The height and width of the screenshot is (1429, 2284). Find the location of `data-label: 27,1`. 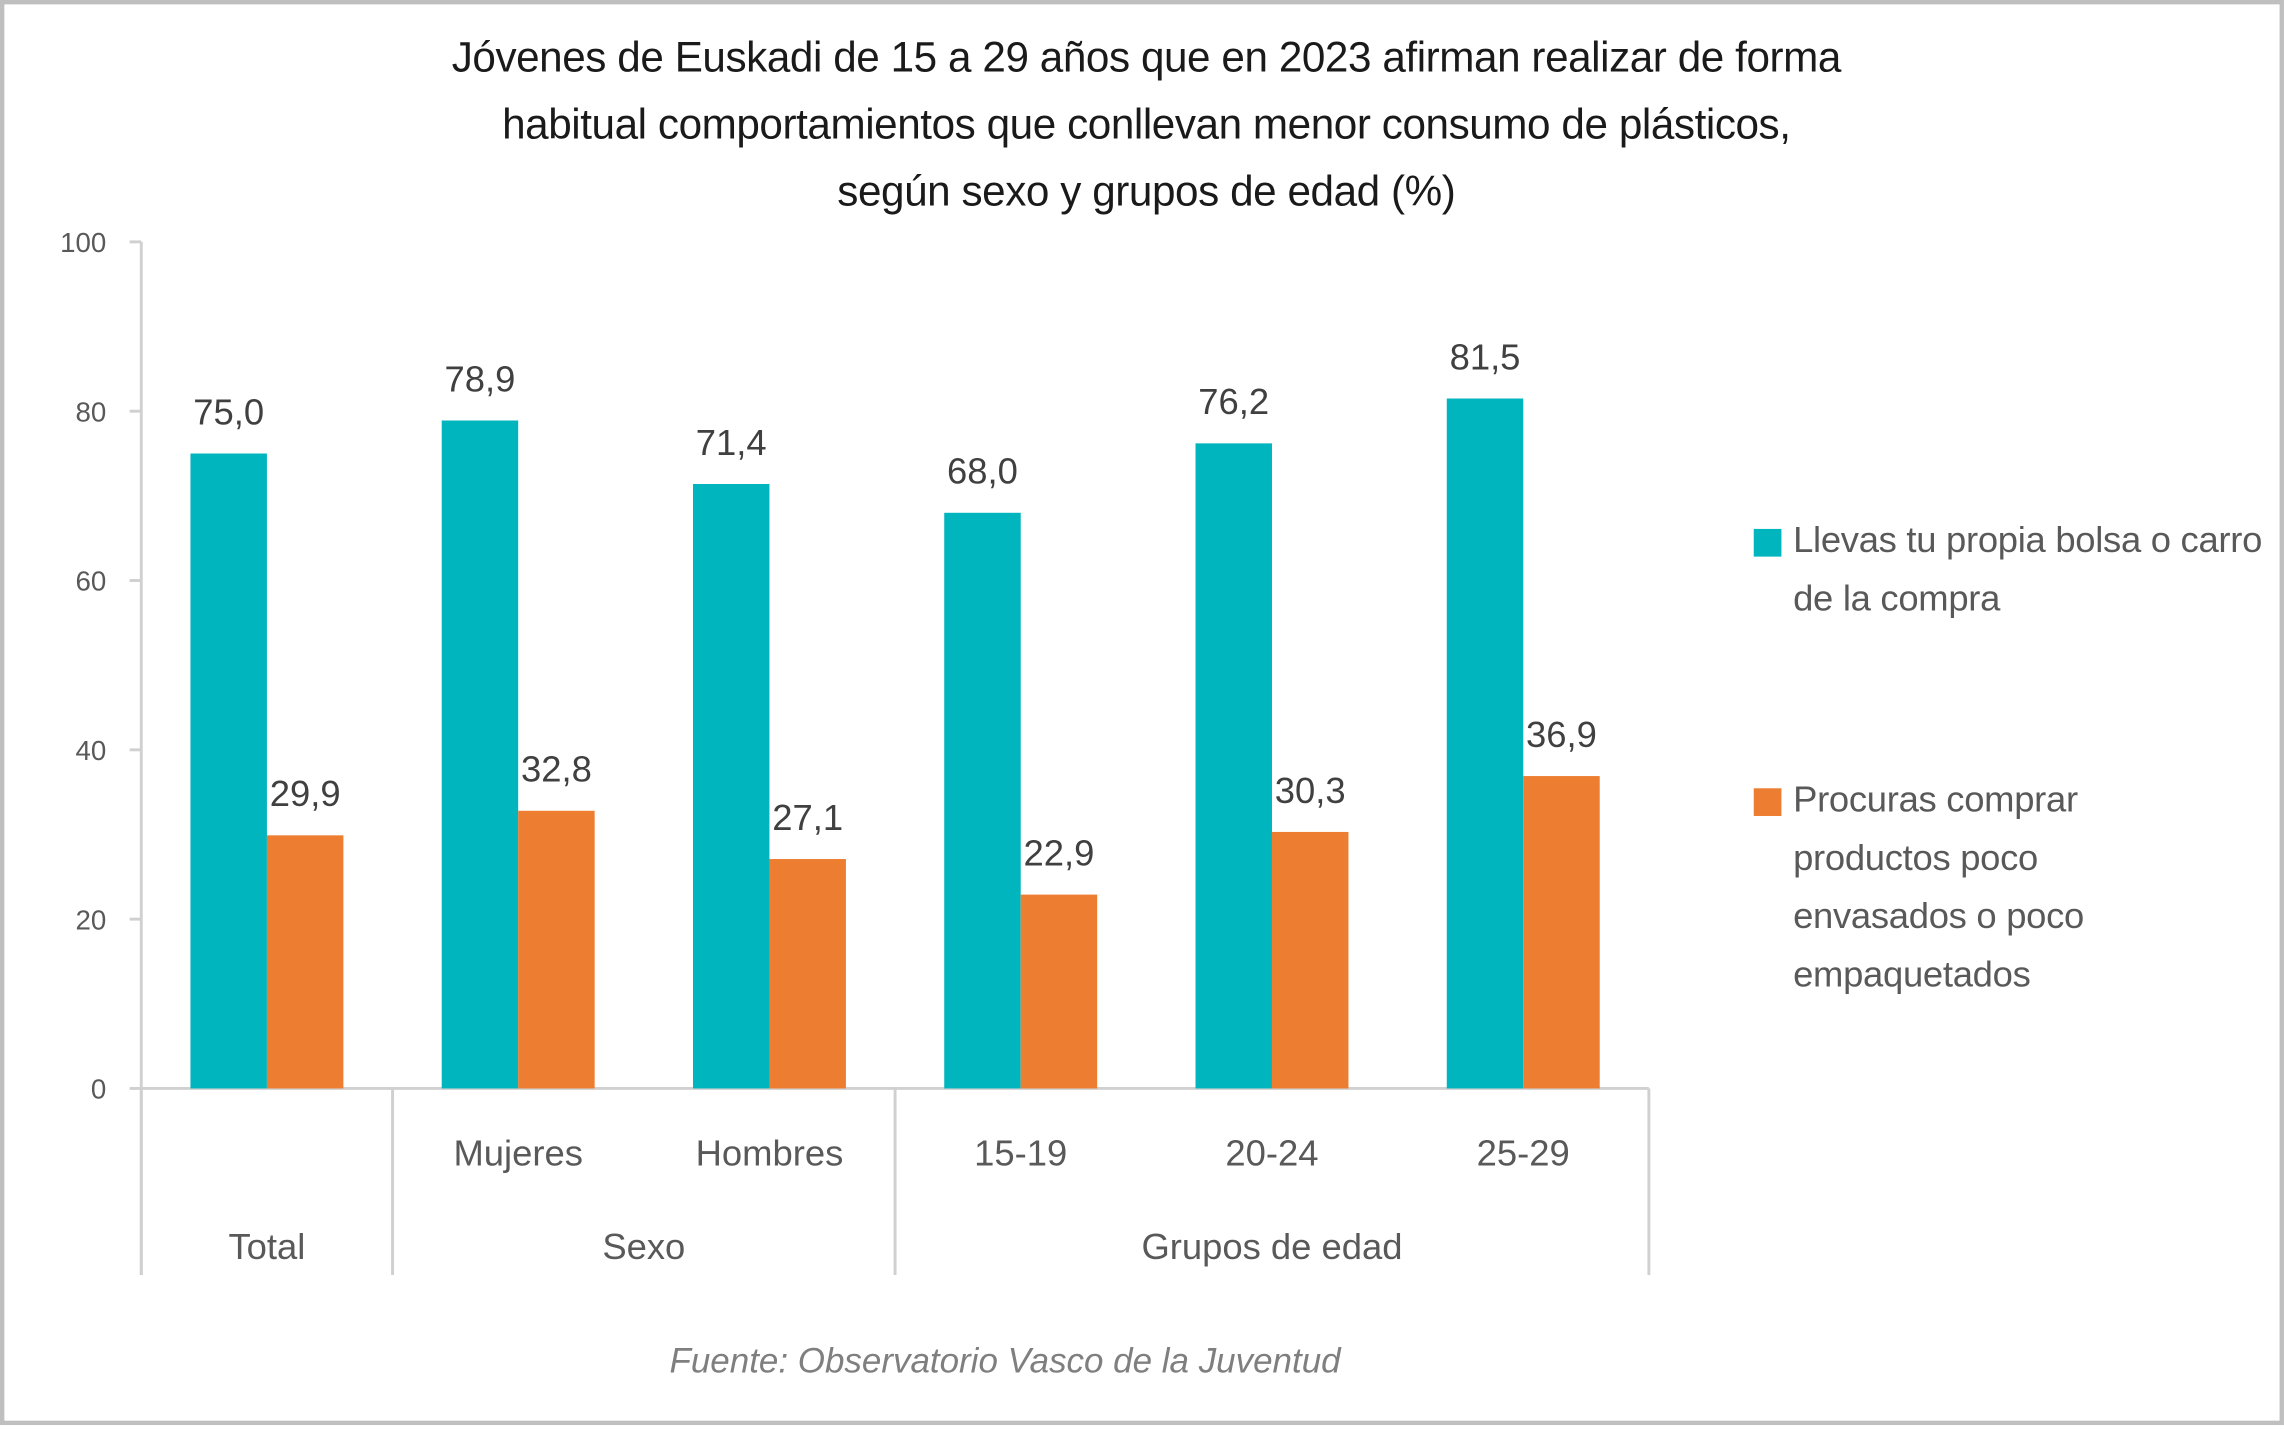

data-label: 27,1 is located at coordinates (807, 817).